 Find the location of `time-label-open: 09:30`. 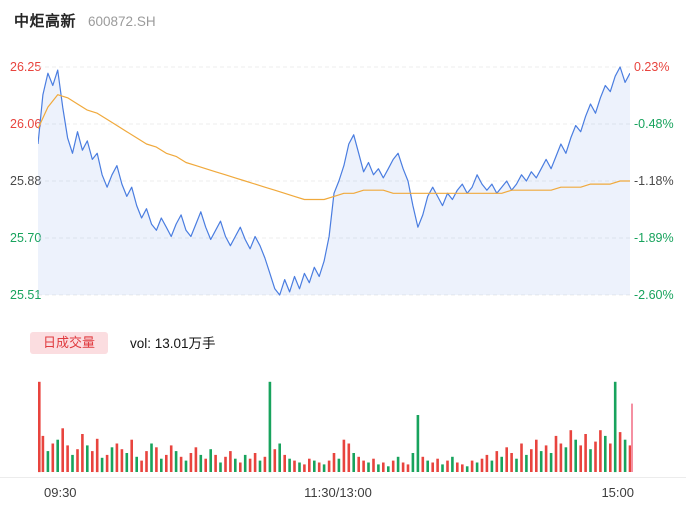

time-label-open: 09:30 is located at coordinates (60, 492).